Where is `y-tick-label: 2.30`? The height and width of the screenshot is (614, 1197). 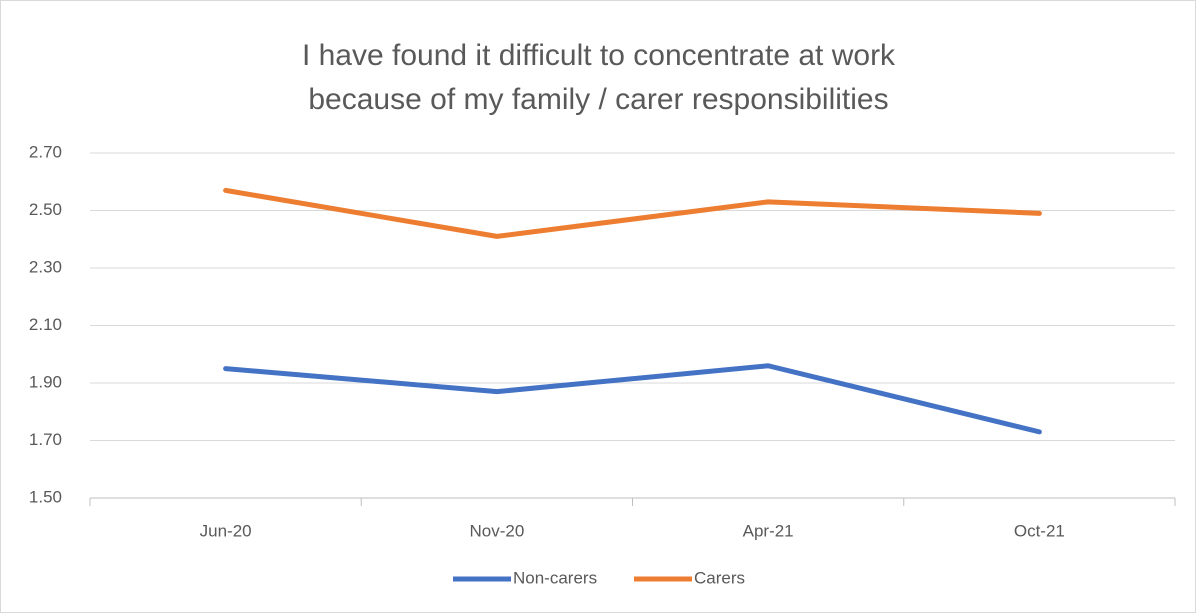
y-tick-label: 2.30 is located at coordinates (45, 266).